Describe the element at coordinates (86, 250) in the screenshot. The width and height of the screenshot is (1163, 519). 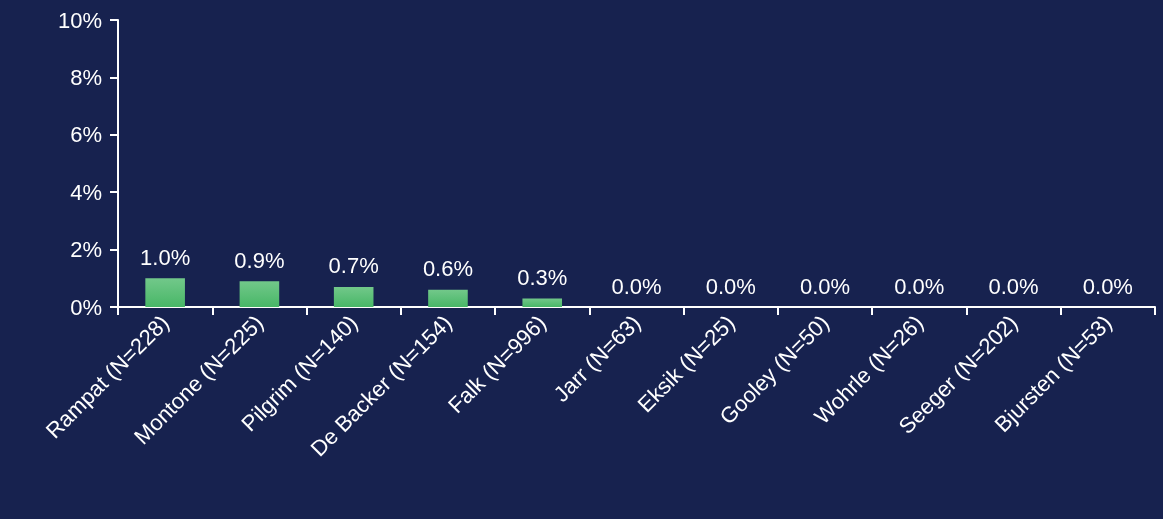
I see `y-tick-label: 2%` at that location.